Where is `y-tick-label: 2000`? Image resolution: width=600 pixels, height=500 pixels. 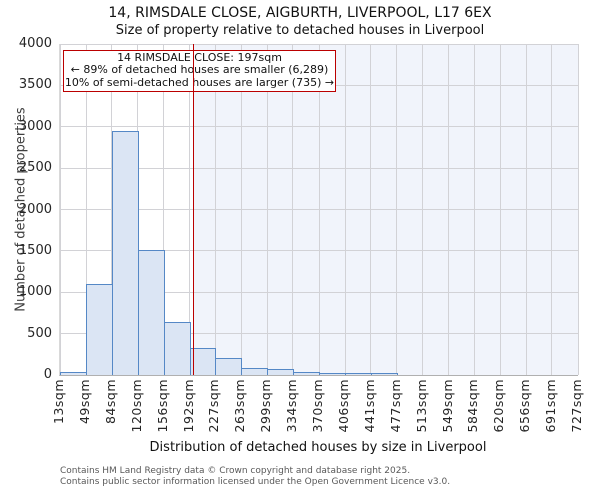
y-tick-label: 2000 is located at coordinates (35, 209).